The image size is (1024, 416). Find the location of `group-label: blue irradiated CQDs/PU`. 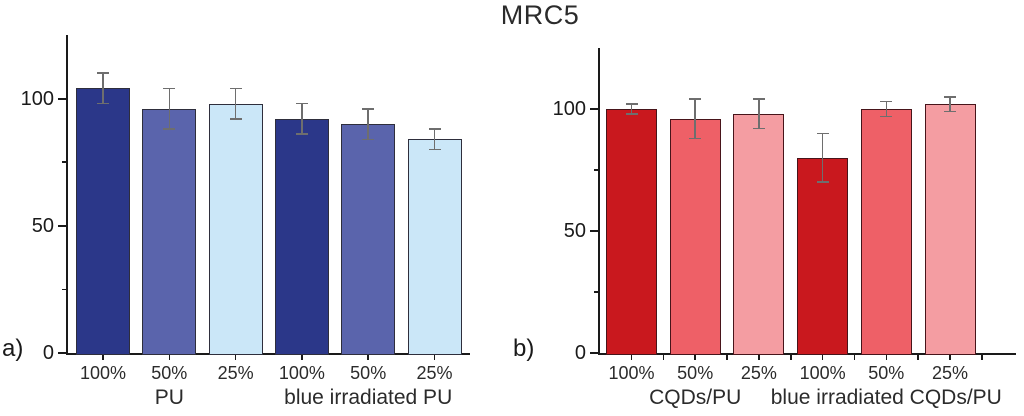

group-label: blue irradiated CQDs/PU is located at coordinates (886, 397).